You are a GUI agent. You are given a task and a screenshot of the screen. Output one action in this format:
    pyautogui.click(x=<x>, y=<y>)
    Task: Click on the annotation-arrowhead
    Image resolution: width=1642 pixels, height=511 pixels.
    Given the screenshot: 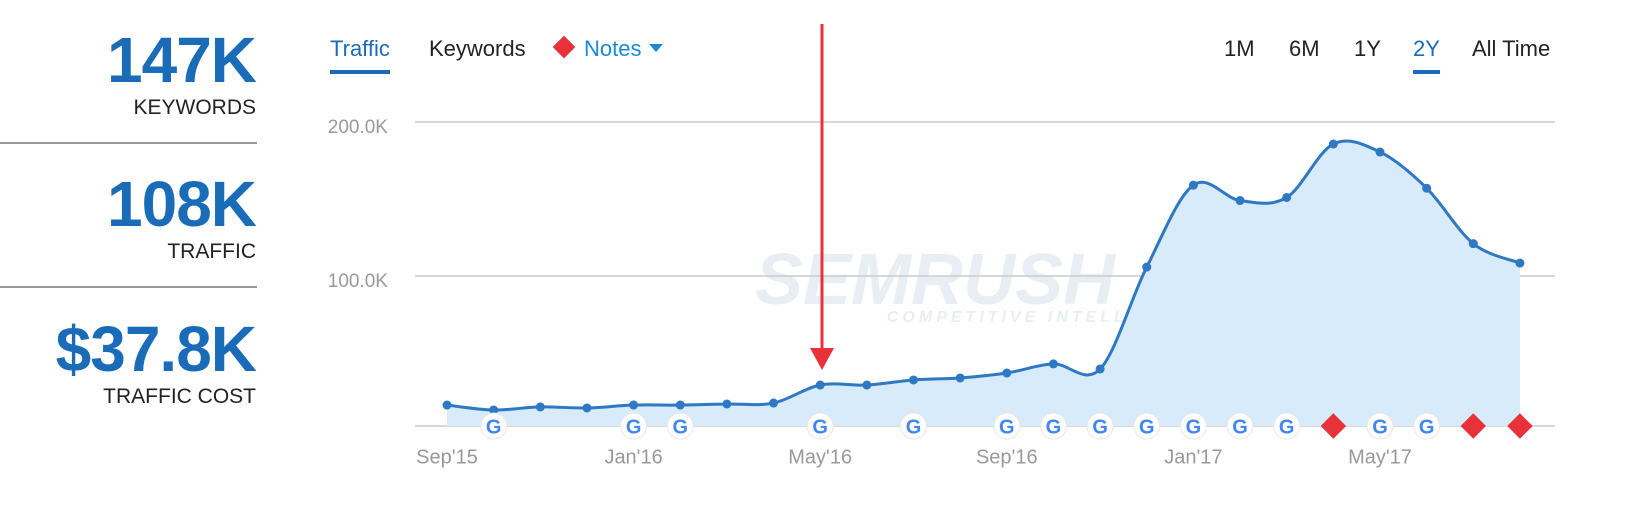 What is the action you would take?
    pyautogui.click(x=822, y=359)
    